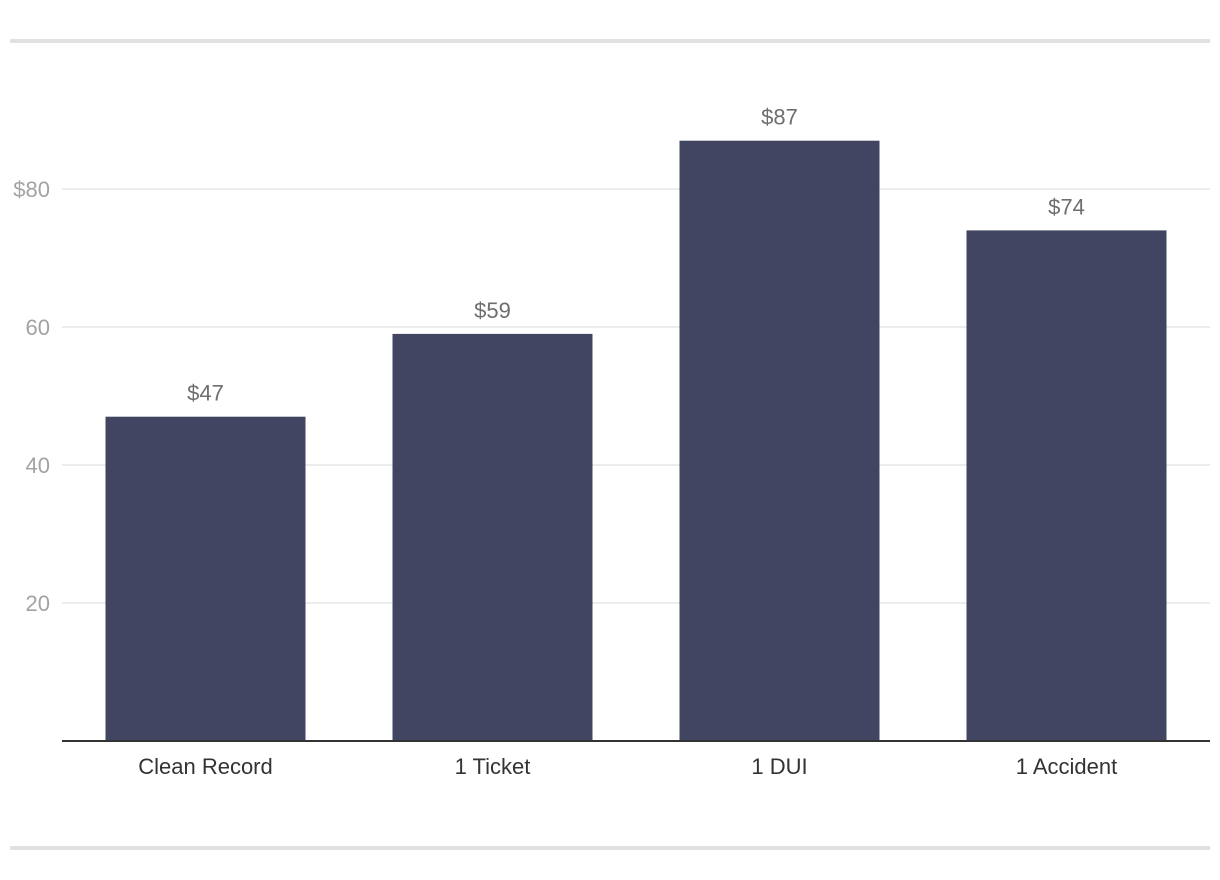  Describe the element at coordinates (779, 440) in the screenshot. I see `bar-1-dui` at that location.